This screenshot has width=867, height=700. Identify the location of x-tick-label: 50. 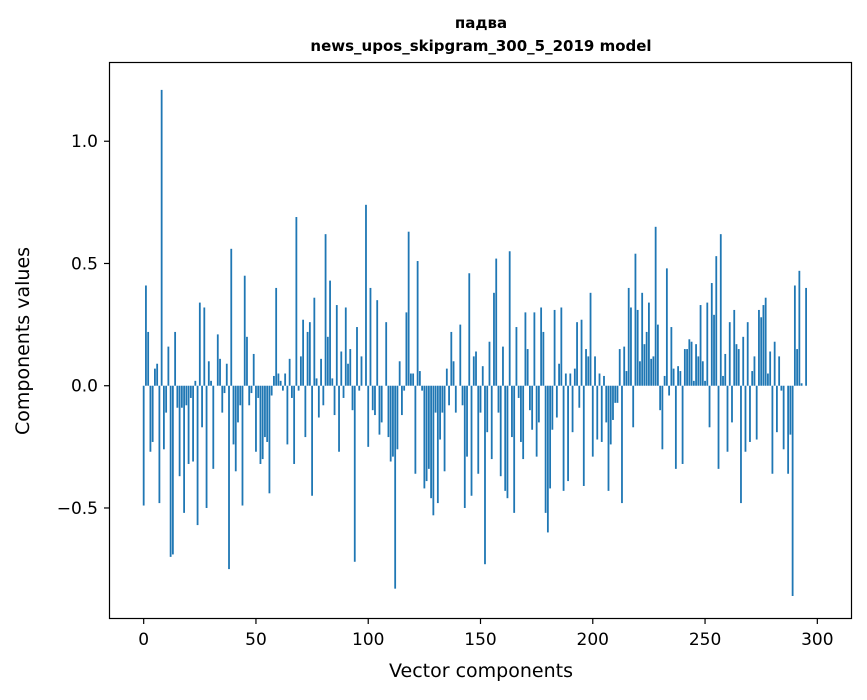
(256, 640).